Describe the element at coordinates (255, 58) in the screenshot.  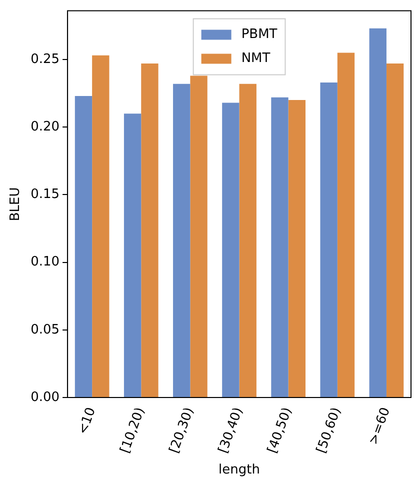
I see `legend-label: NMT` at that location.